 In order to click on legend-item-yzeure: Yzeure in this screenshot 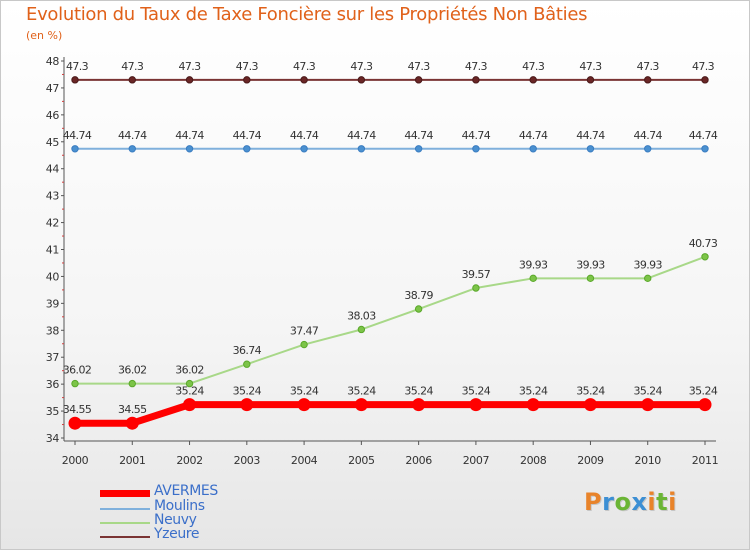, I will do `click(200, 534)`.